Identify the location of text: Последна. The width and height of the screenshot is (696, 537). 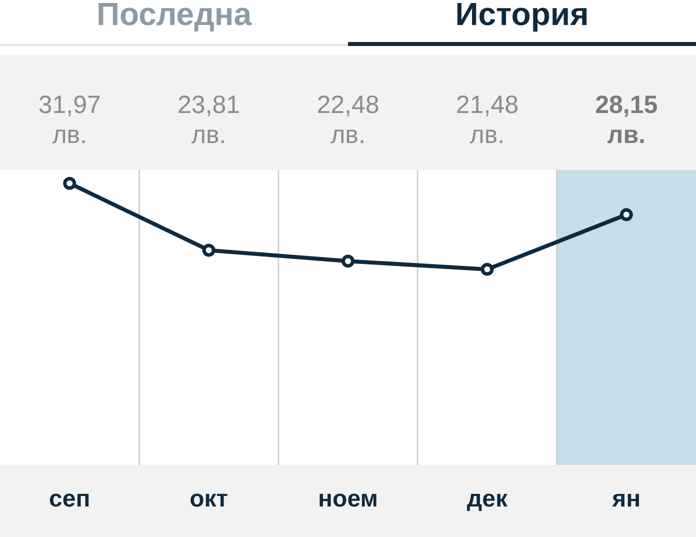
(174, 23).